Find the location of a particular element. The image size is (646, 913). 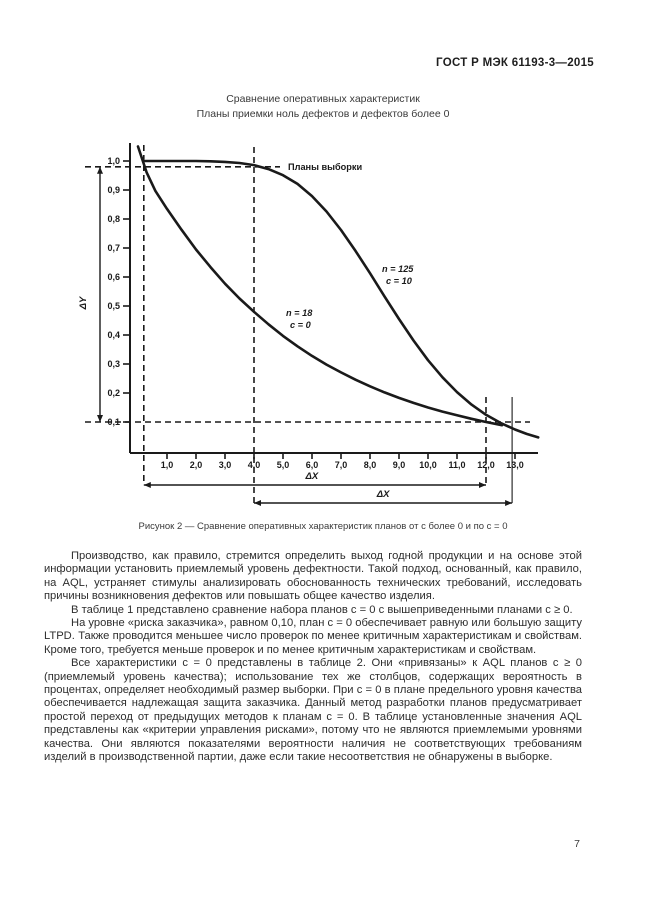

x-tick-label: 9,0 is located at coordinates (399, 465).